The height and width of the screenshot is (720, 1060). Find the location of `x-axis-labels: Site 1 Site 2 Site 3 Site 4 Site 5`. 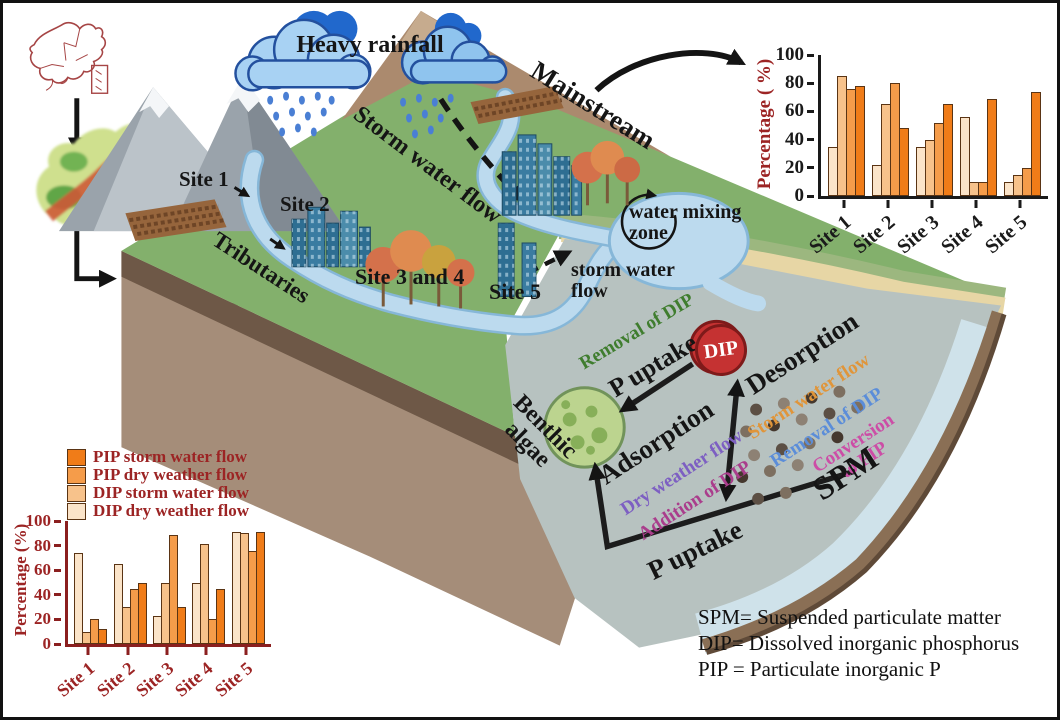

x-axis-labels: Site 1 Site 2 Site 3 Site 4 Site 5 is located at coordinates (925, 238).